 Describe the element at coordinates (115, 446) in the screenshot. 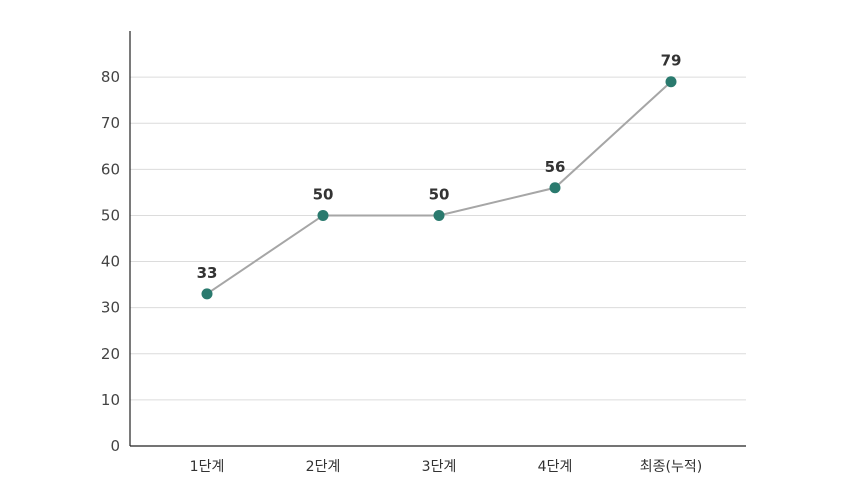

I see `y-tick-label-0: 0` at that location.